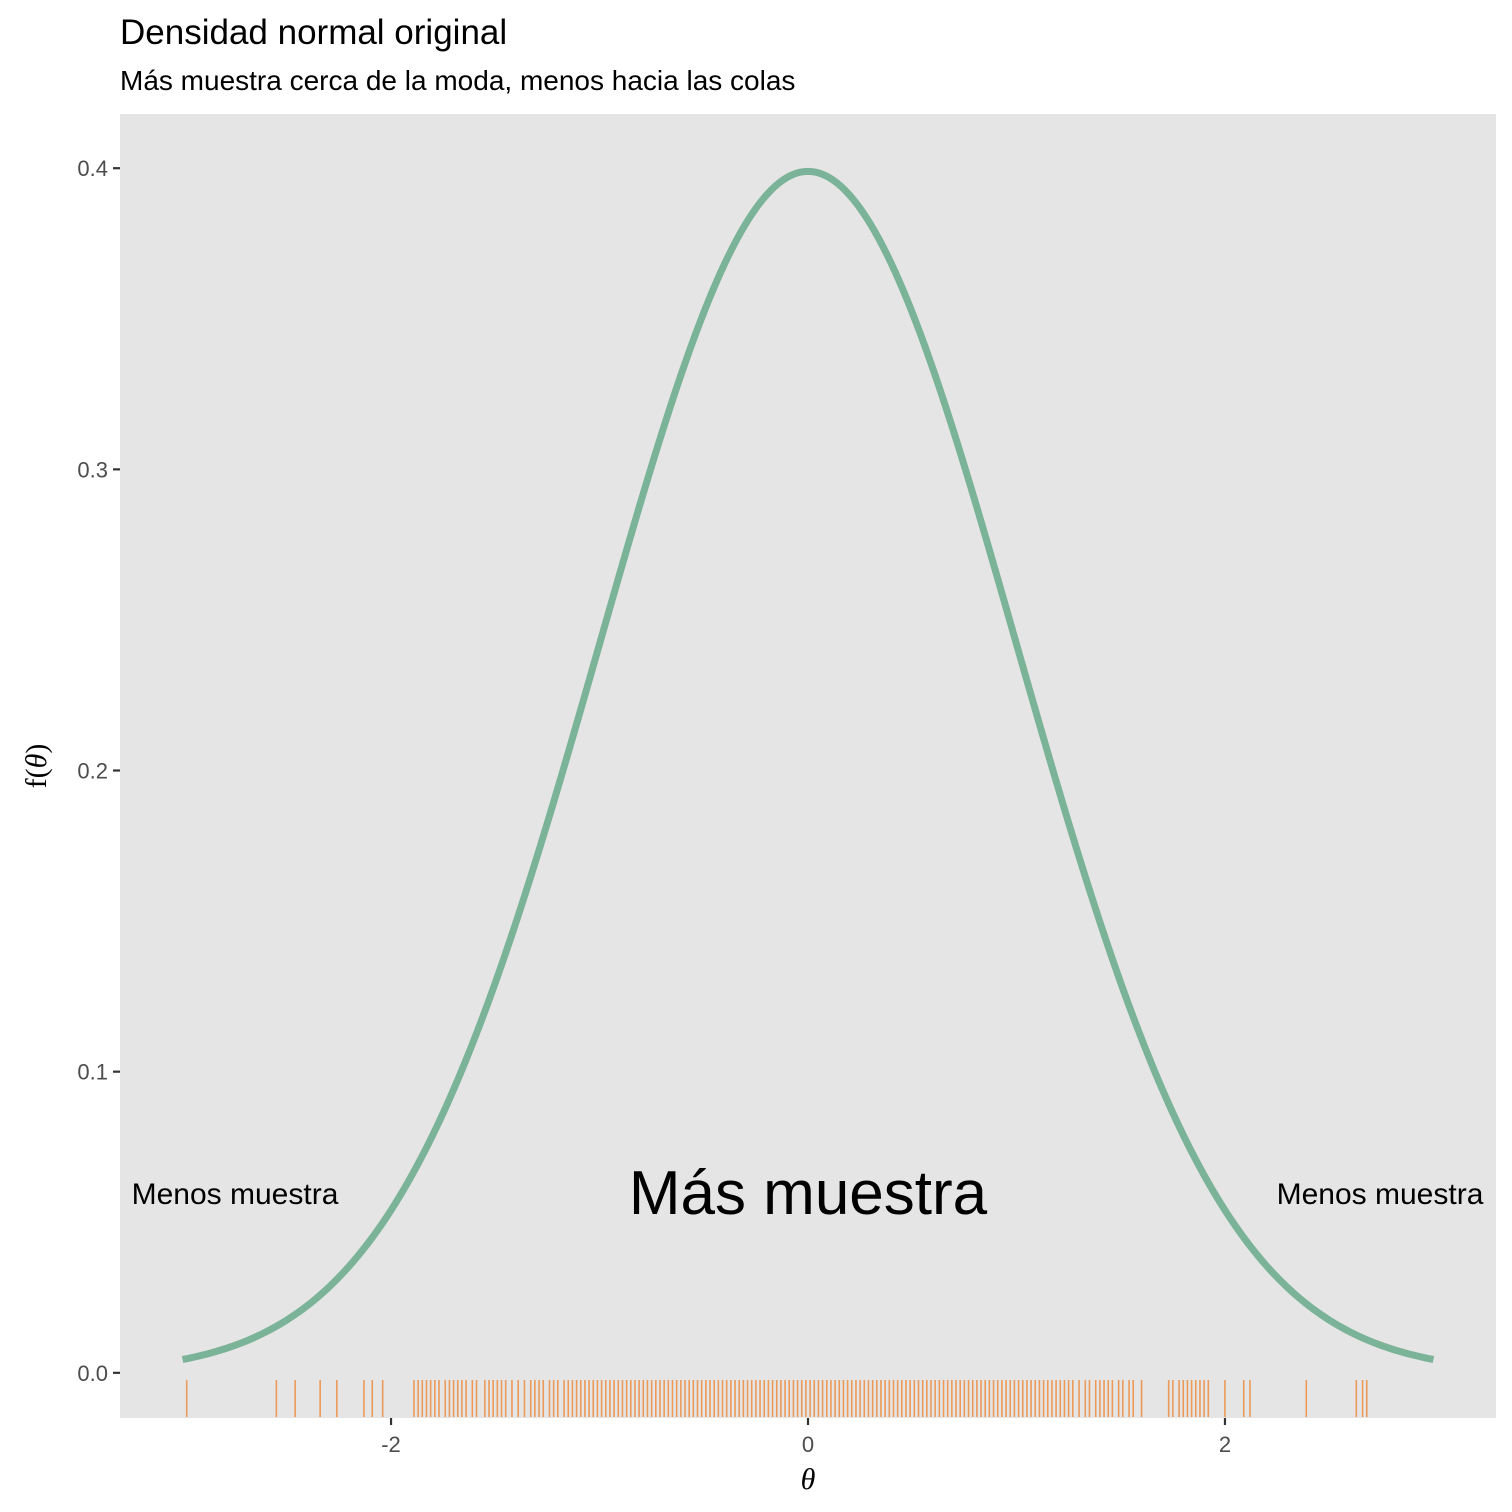  I want to click on chart-title: Densidad normal original, so click(313, 32).